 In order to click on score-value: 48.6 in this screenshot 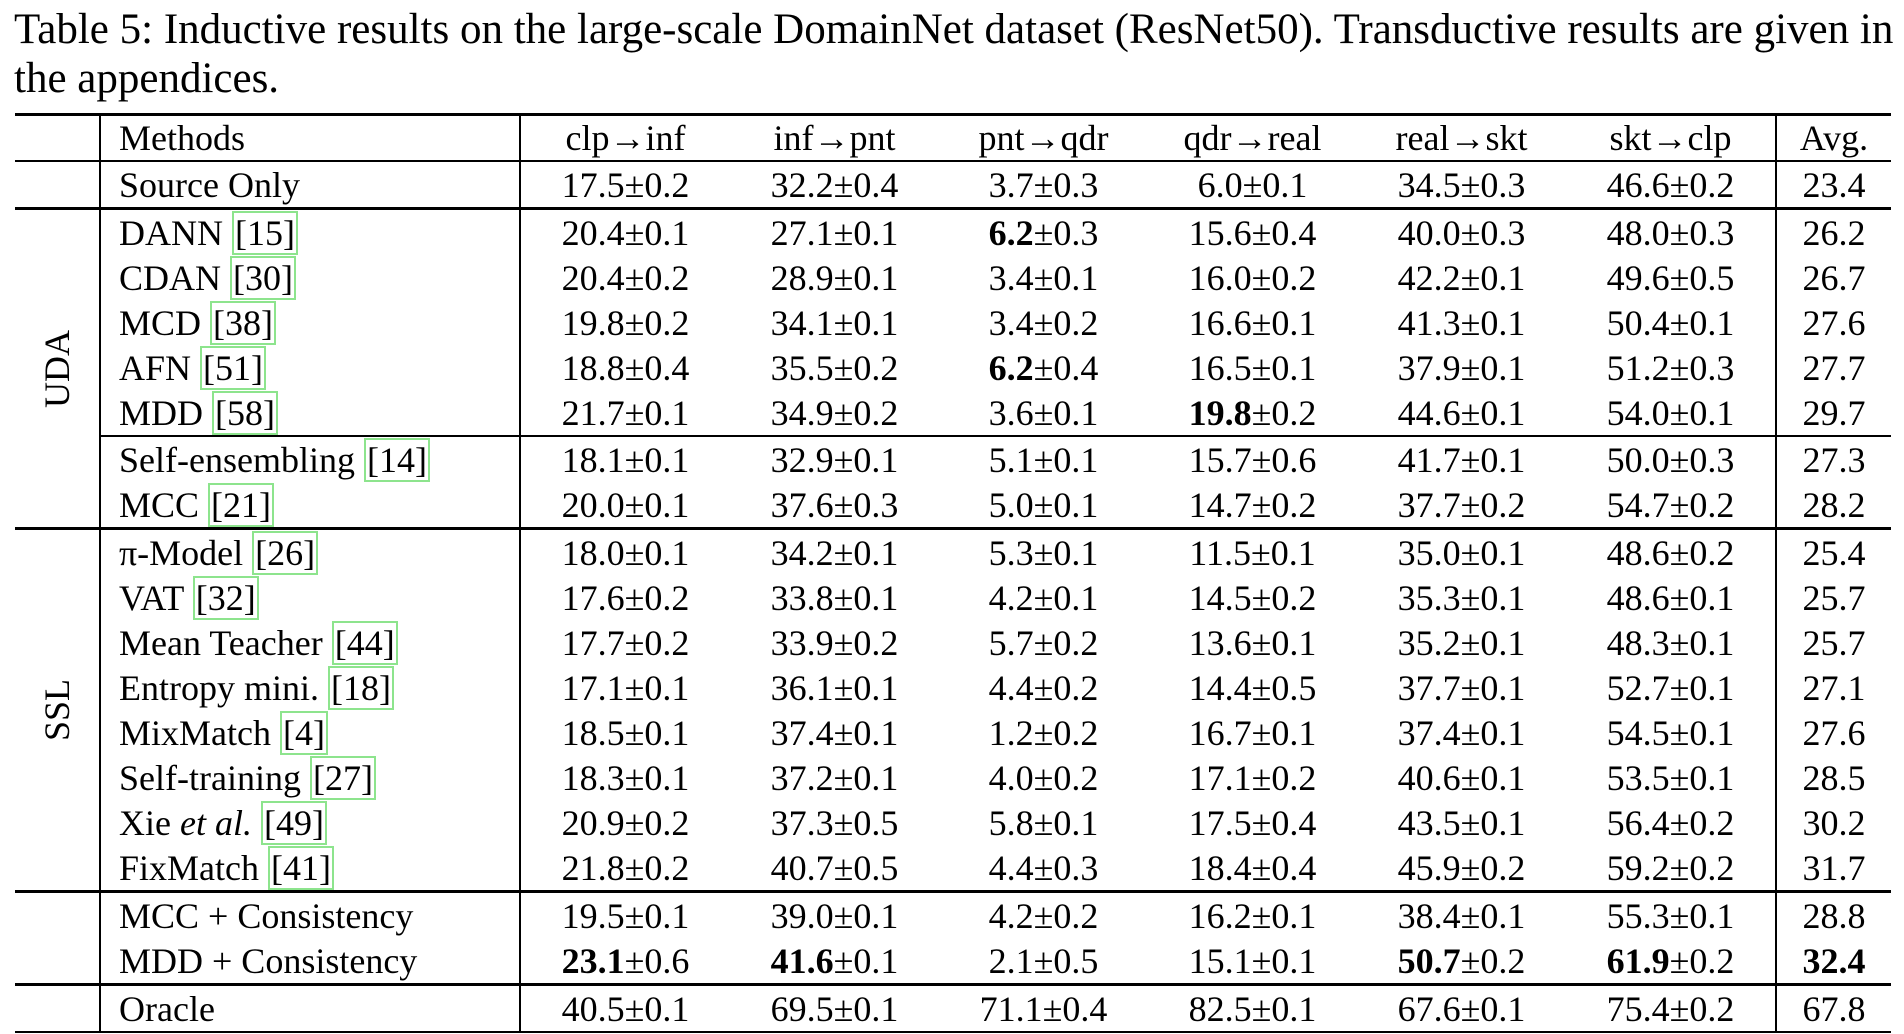, I will do `click(1638, 552)`.